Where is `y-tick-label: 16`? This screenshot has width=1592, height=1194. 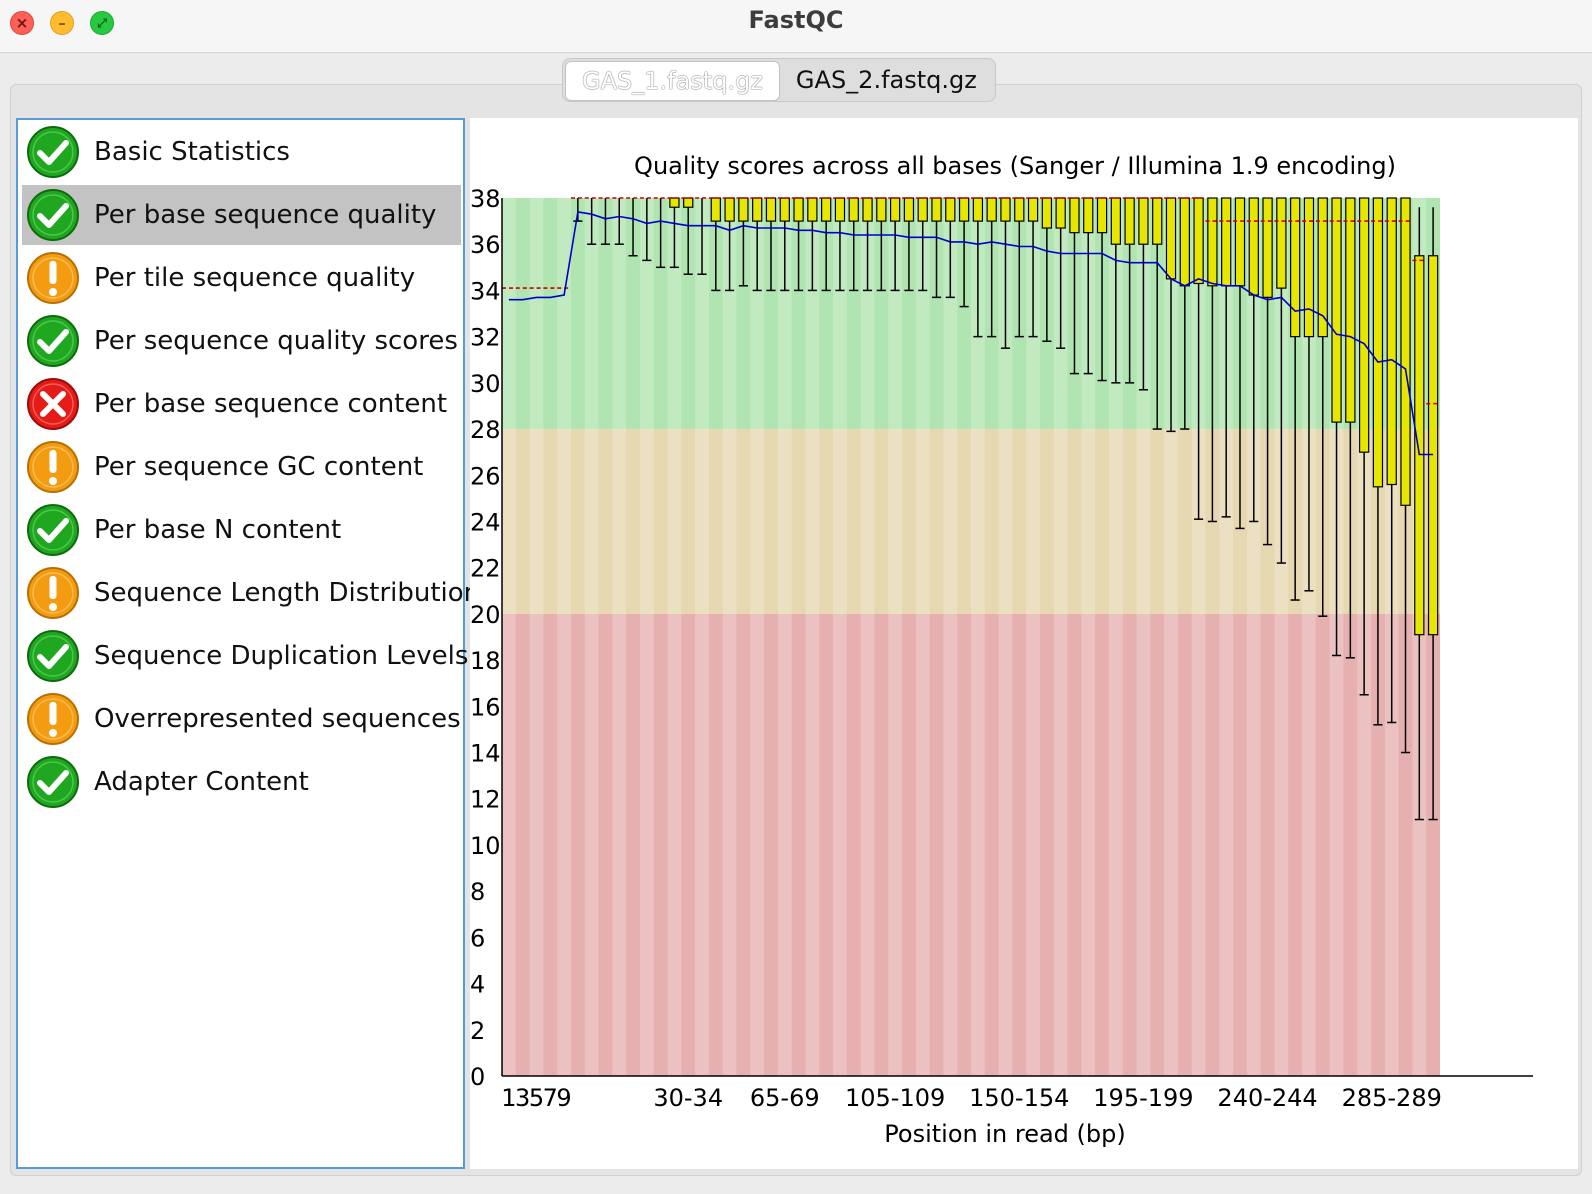 y-tick-label: 16 is located at coordinates (485, 707).